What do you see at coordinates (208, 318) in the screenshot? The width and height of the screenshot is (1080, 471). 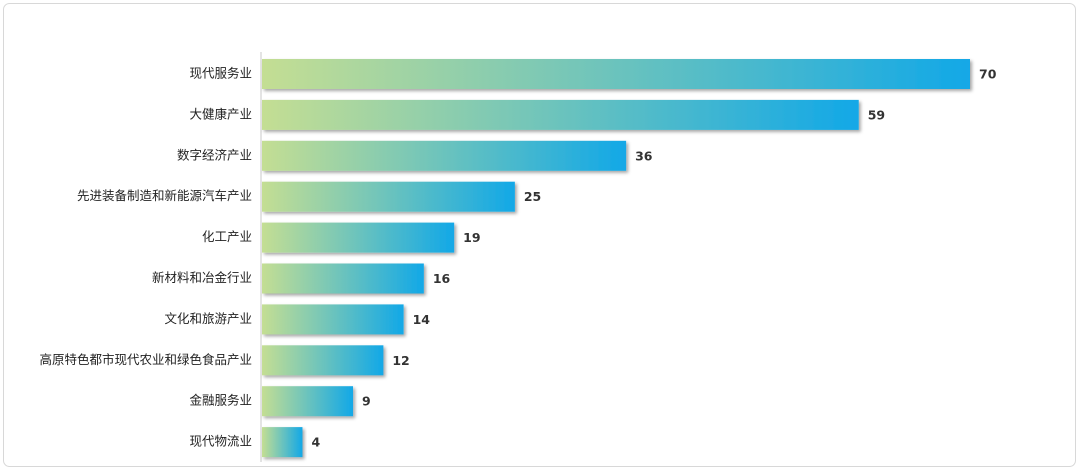 I see `category-label: 文化和旅游产业` at bounding box center [208, 318].